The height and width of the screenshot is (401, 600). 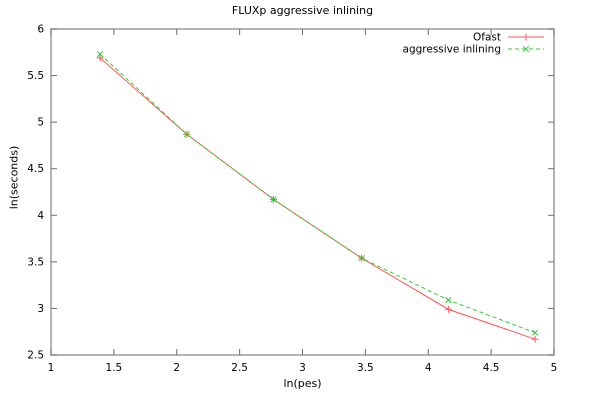 What do you see at coordinates (40, 30) in the screenshot?
I see `y-tick-label: 6` at bounding box center [40, 30].